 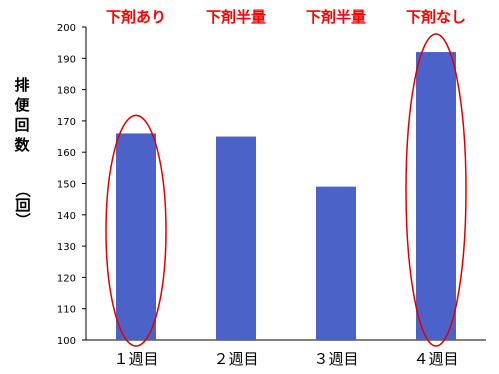 I want to click on y-tick-label: 110, so click(x=66, y=310).